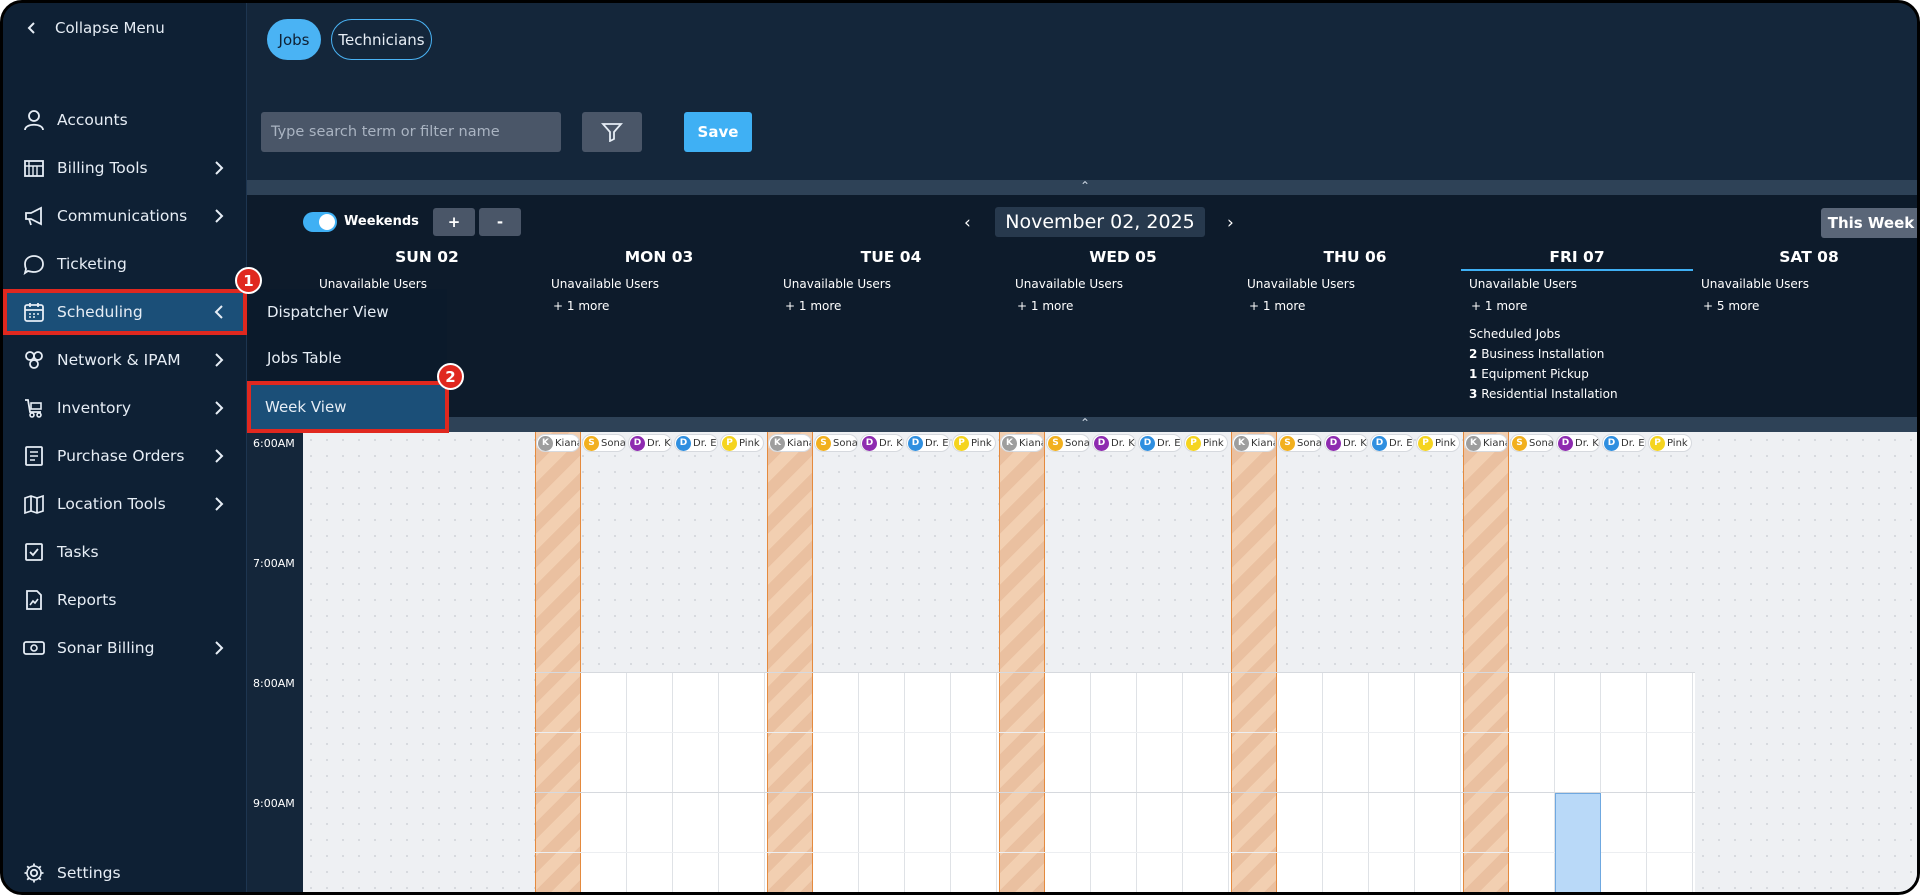 This screenshot has height=895, width=1920. What do you see at coordinates (967, 223) in the screenshot?
I see `prev-week-button: ‹` at bounding box center [967, 223].